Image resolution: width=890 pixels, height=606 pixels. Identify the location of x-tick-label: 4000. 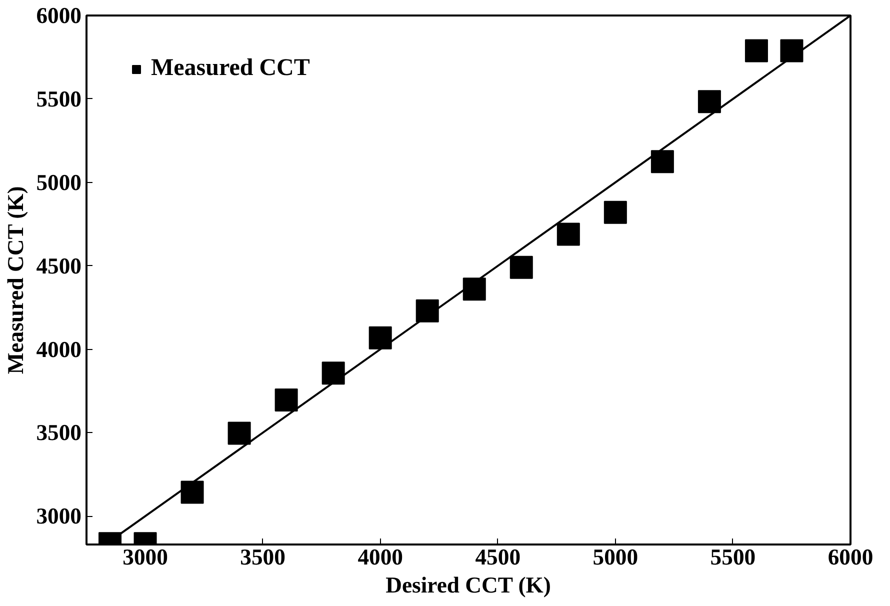
(380, 557).